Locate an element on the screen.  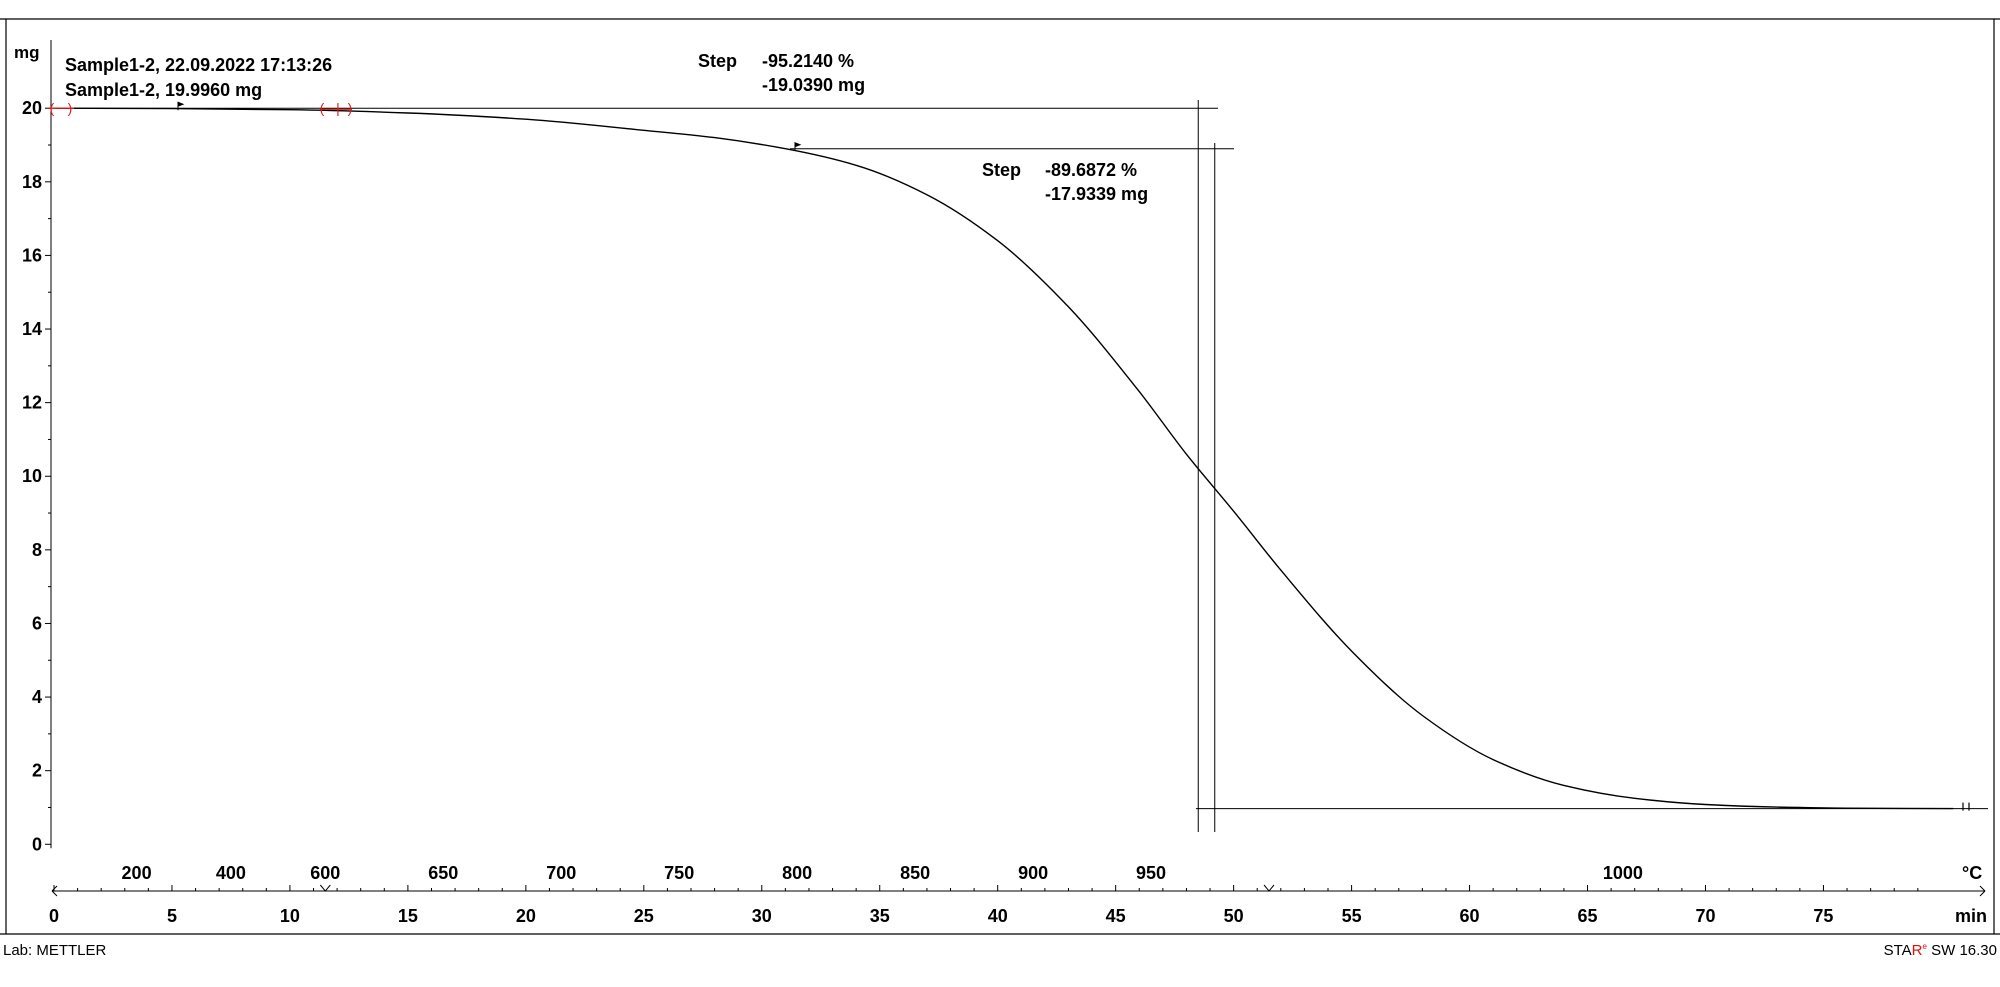
temperature-tick-label: 650 is located at coordinates (443, 873).